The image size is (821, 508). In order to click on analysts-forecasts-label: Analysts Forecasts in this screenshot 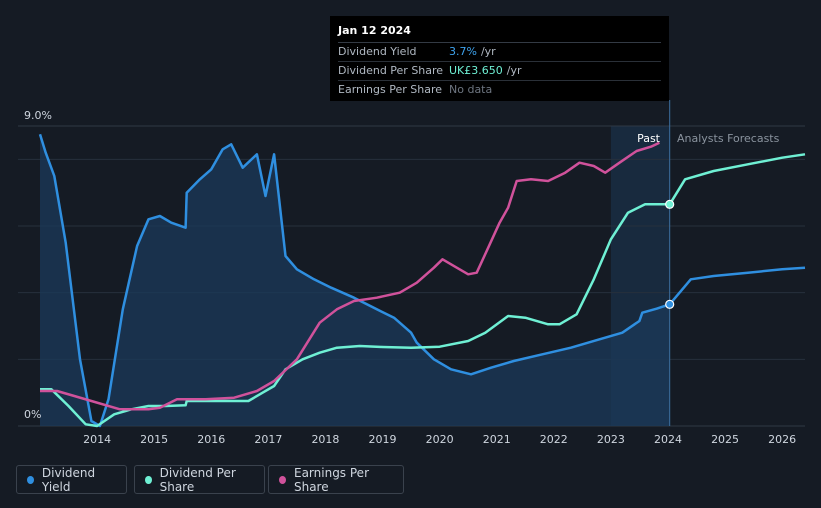, I will do `click(728, 138)`.